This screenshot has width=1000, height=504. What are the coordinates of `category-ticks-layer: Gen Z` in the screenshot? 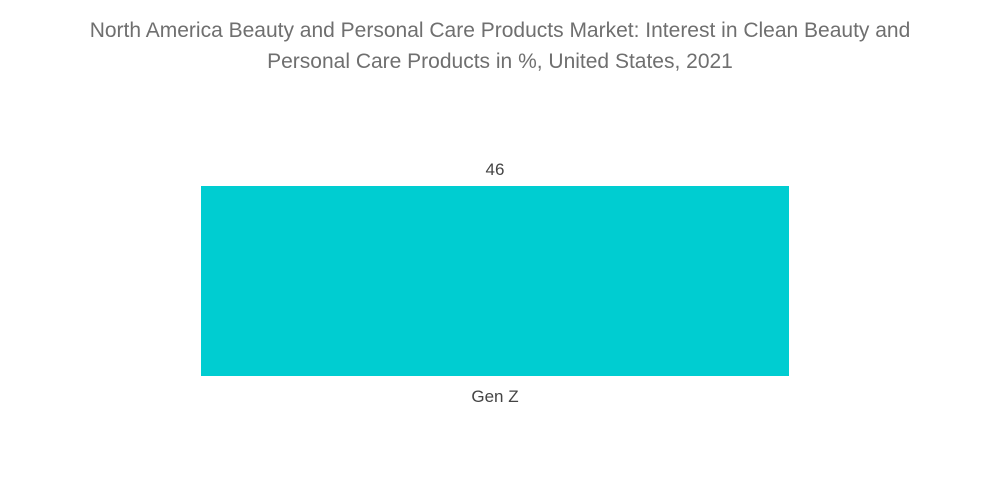 It's located at (494, 396).